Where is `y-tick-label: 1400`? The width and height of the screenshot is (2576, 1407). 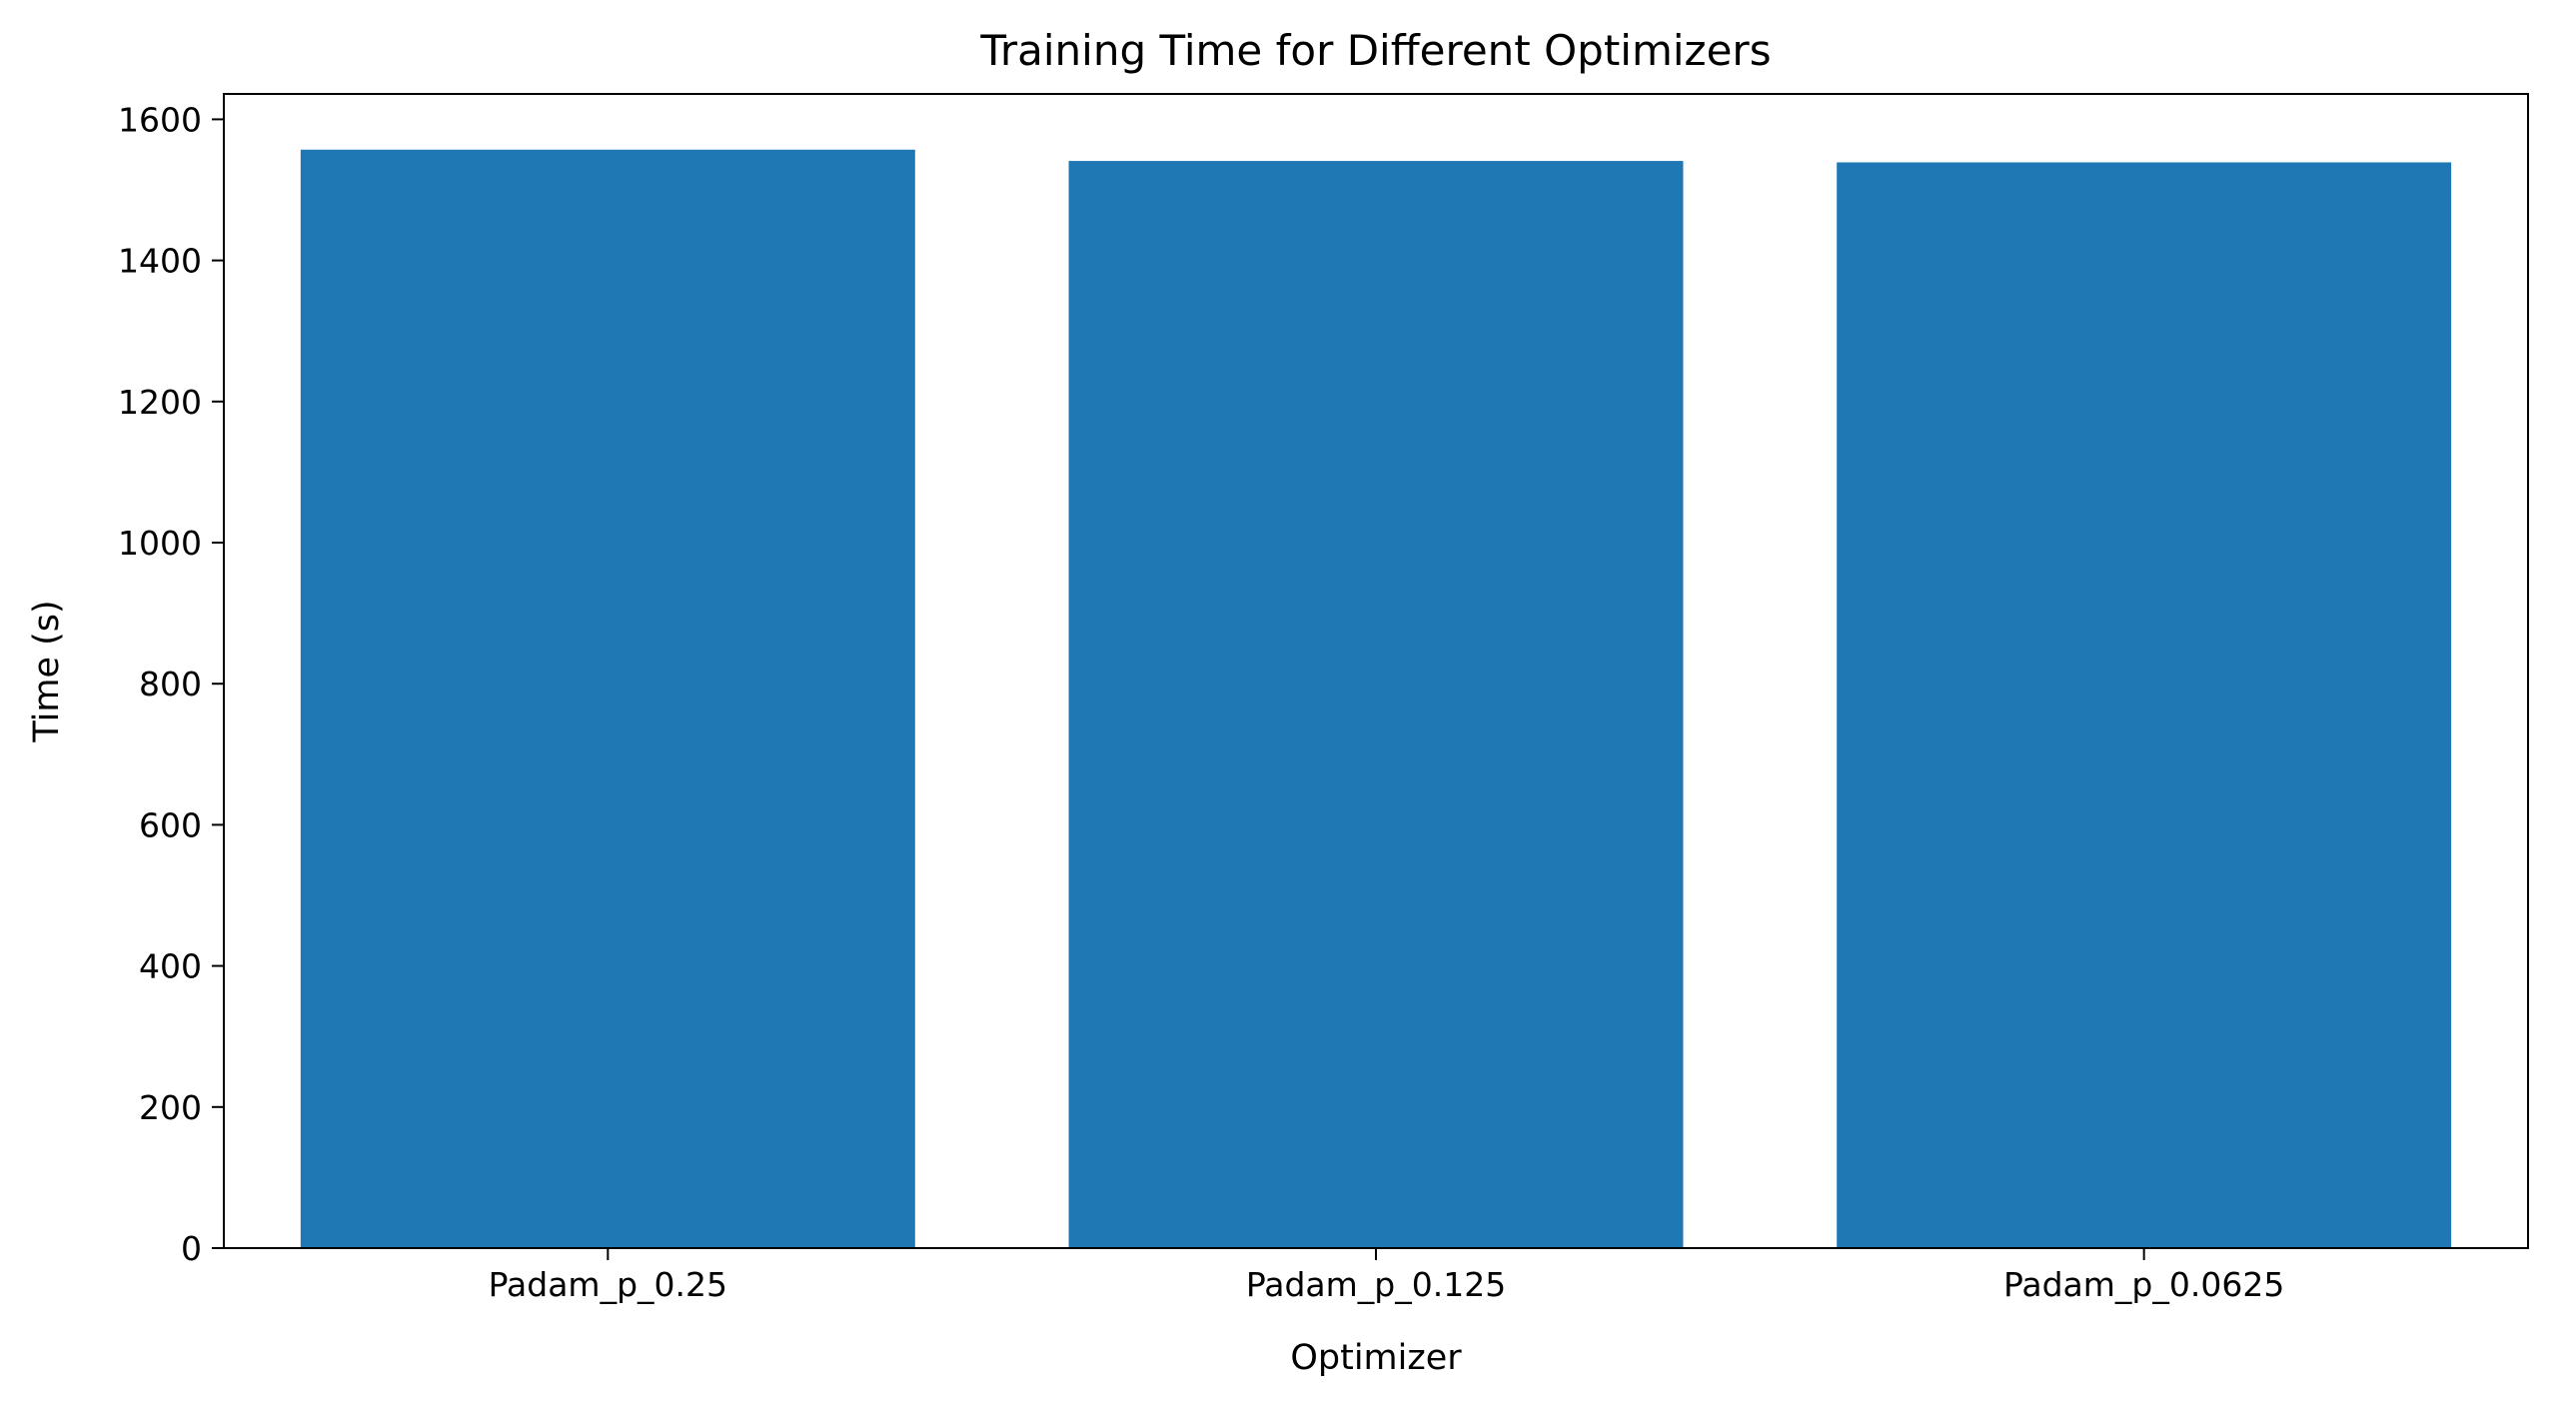
y-tick-label: 1400 is located at coordinates (160, 261).